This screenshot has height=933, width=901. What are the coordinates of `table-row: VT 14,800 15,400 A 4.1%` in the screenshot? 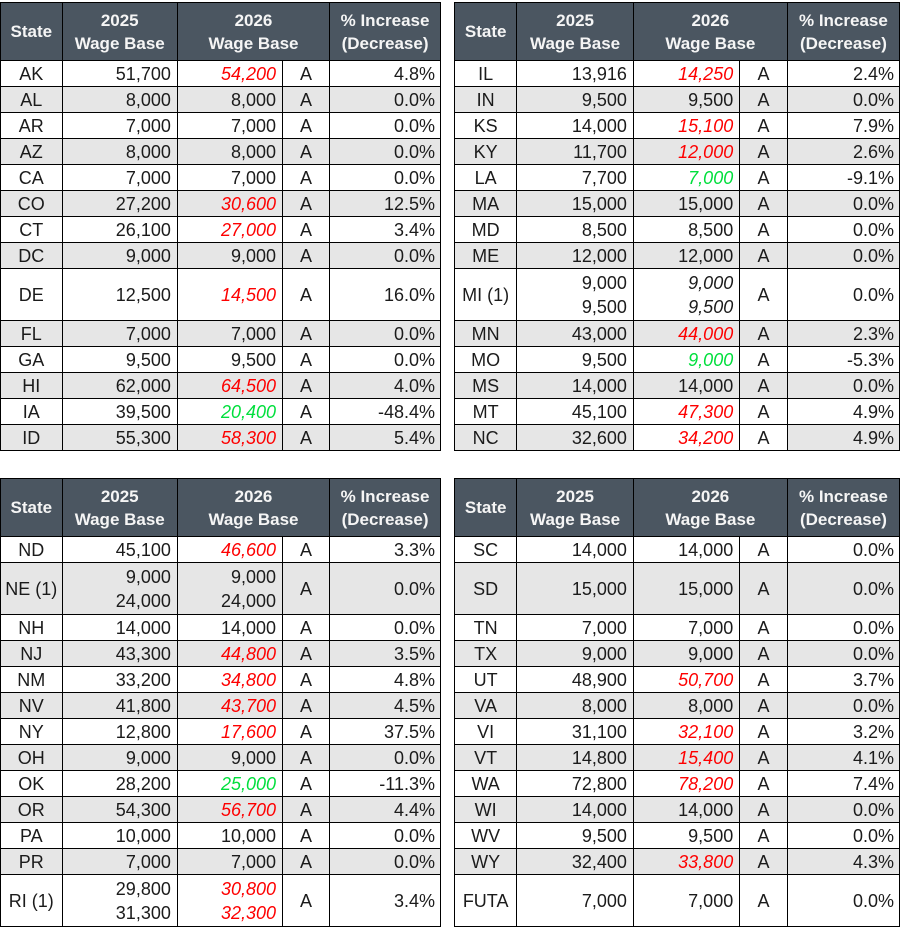 It's located at (677, 757).